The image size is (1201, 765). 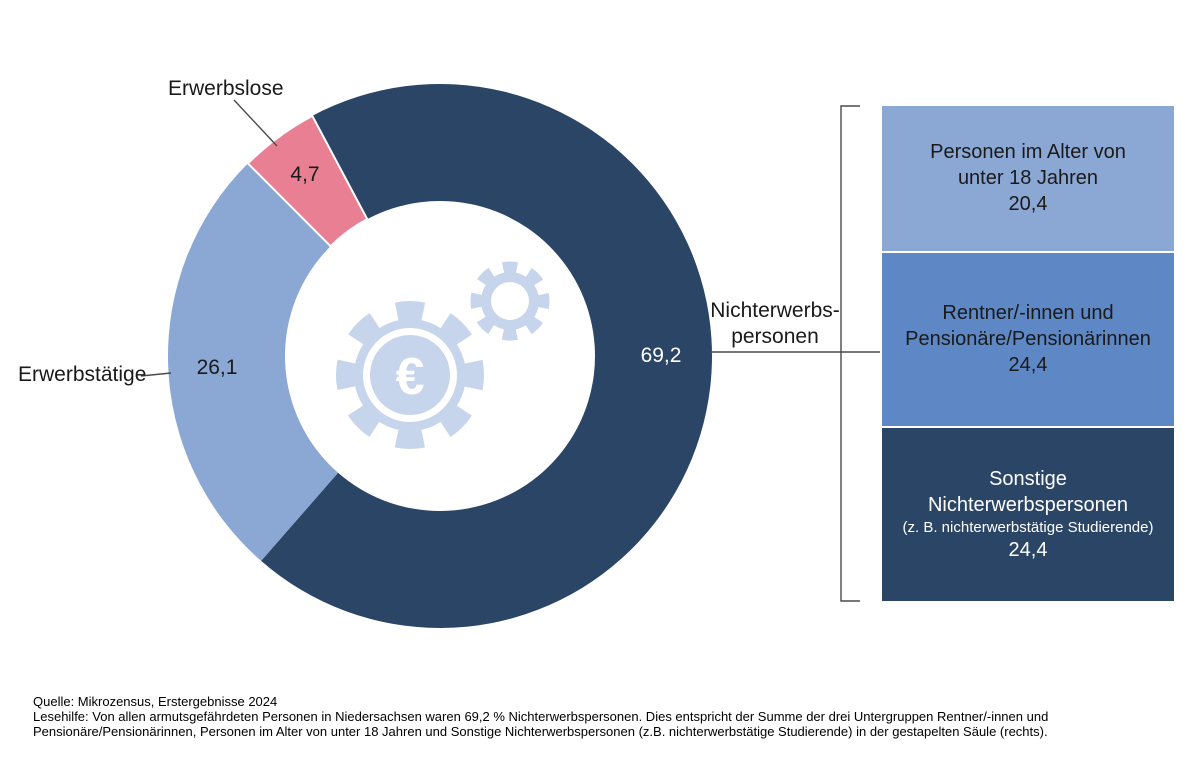 I want to click on euro-symbol-icon: €, so click(x=410, y=377).